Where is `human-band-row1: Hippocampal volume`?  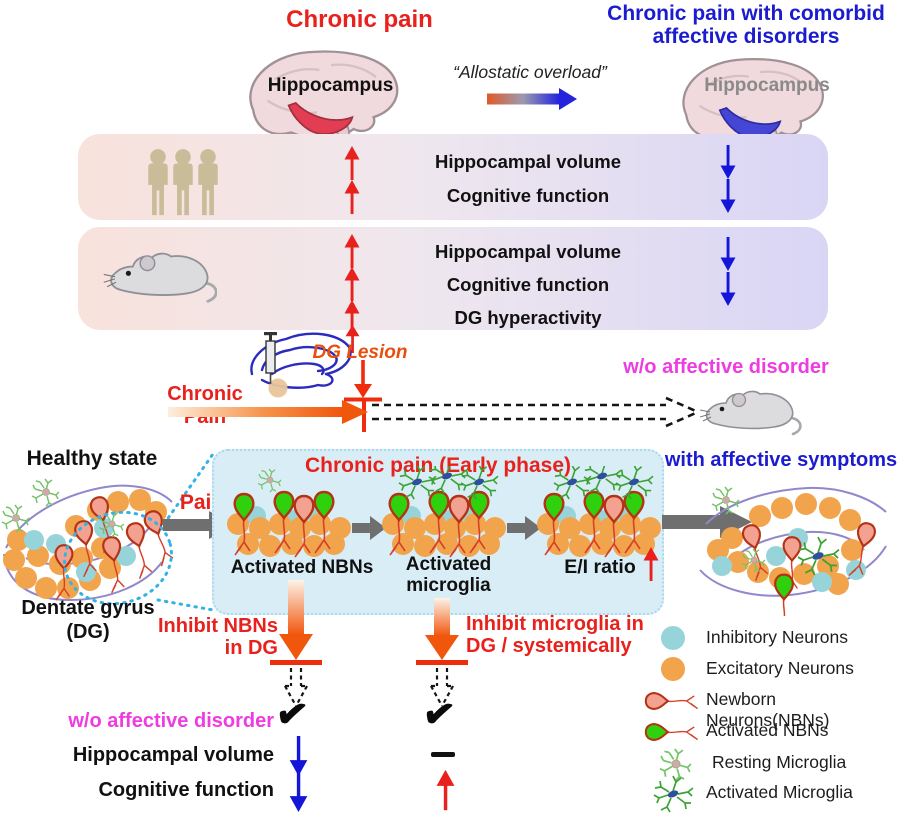
human-band-row1: Hippocampal volume is located at coordinates (528, 161).